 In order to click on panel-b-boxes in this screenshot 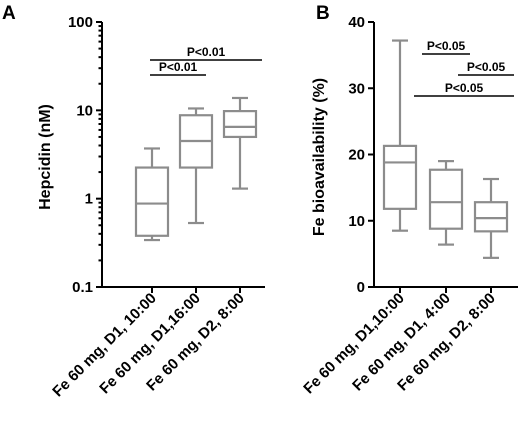, I will do `click(445, 149)`.